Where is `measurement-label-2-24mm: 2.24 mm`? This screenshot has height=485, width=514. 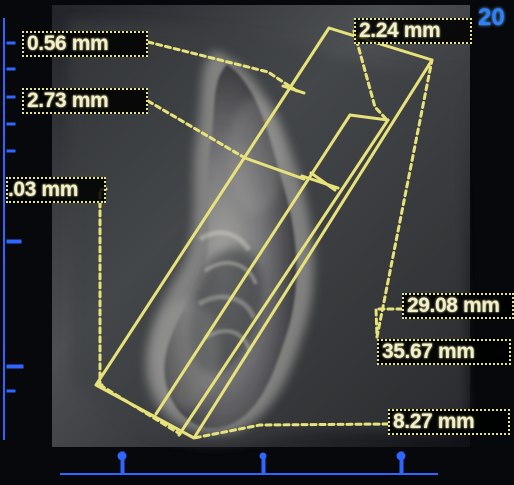
measurement-label-2-24mm: 2.24 mm is located at coordinates (413, 31).